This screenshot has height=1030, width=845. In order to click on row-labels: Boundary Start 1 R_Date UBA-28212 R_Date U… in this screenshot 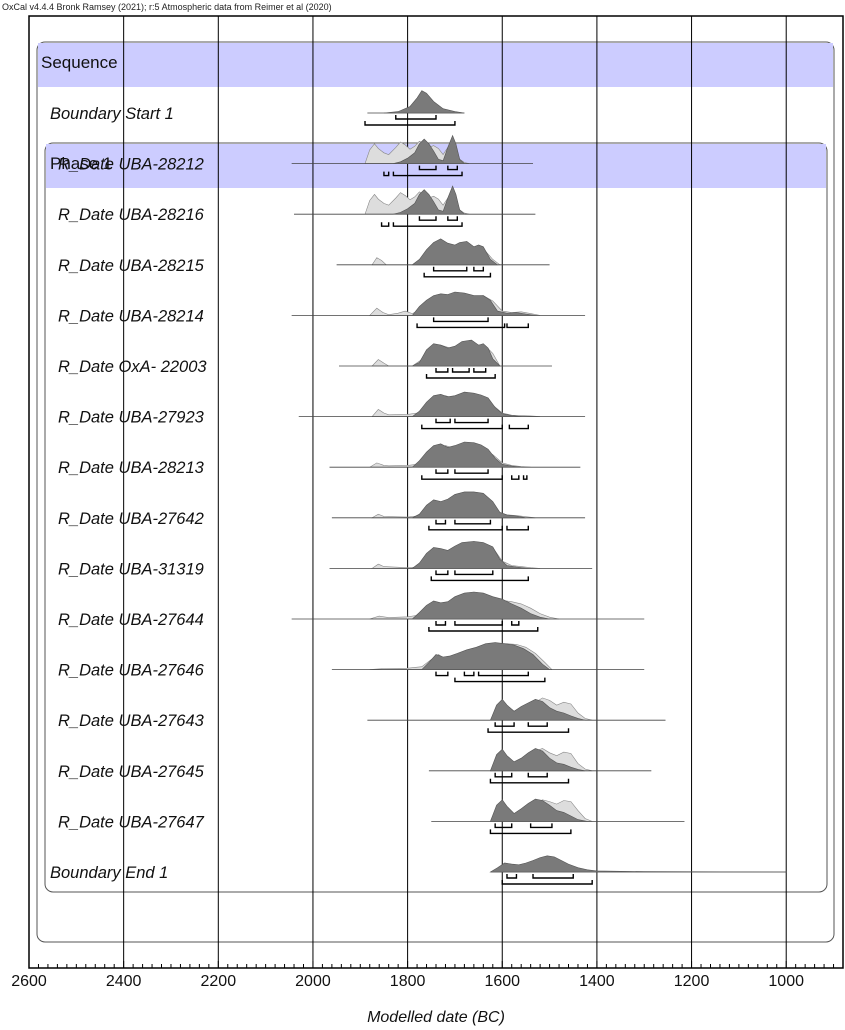, I will do `click(128, 493)`.